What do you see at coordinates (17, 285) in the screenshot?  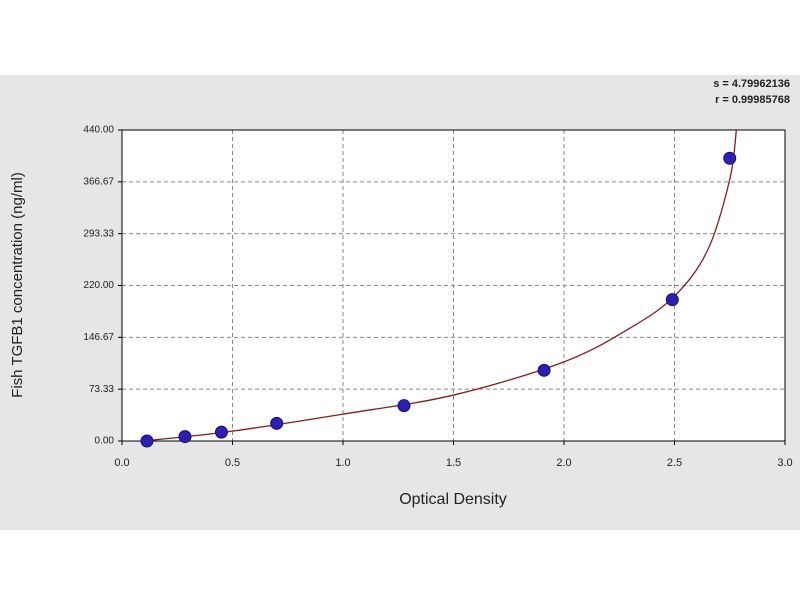 I see `y-axis-label: Fish TGFB1 concentration (ng/ml)` at bounding box center [17, 285].